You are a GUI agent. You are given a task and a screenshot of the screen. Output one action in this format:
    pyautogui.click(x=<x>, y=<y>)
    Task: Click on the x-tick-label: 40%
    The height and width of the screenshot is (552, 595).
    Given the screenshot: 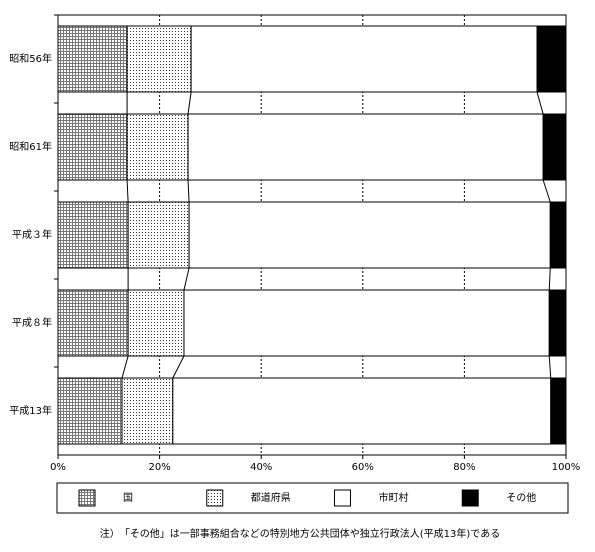 What is the action you would take?
    pyautogui.click(x=261, y=467)
    